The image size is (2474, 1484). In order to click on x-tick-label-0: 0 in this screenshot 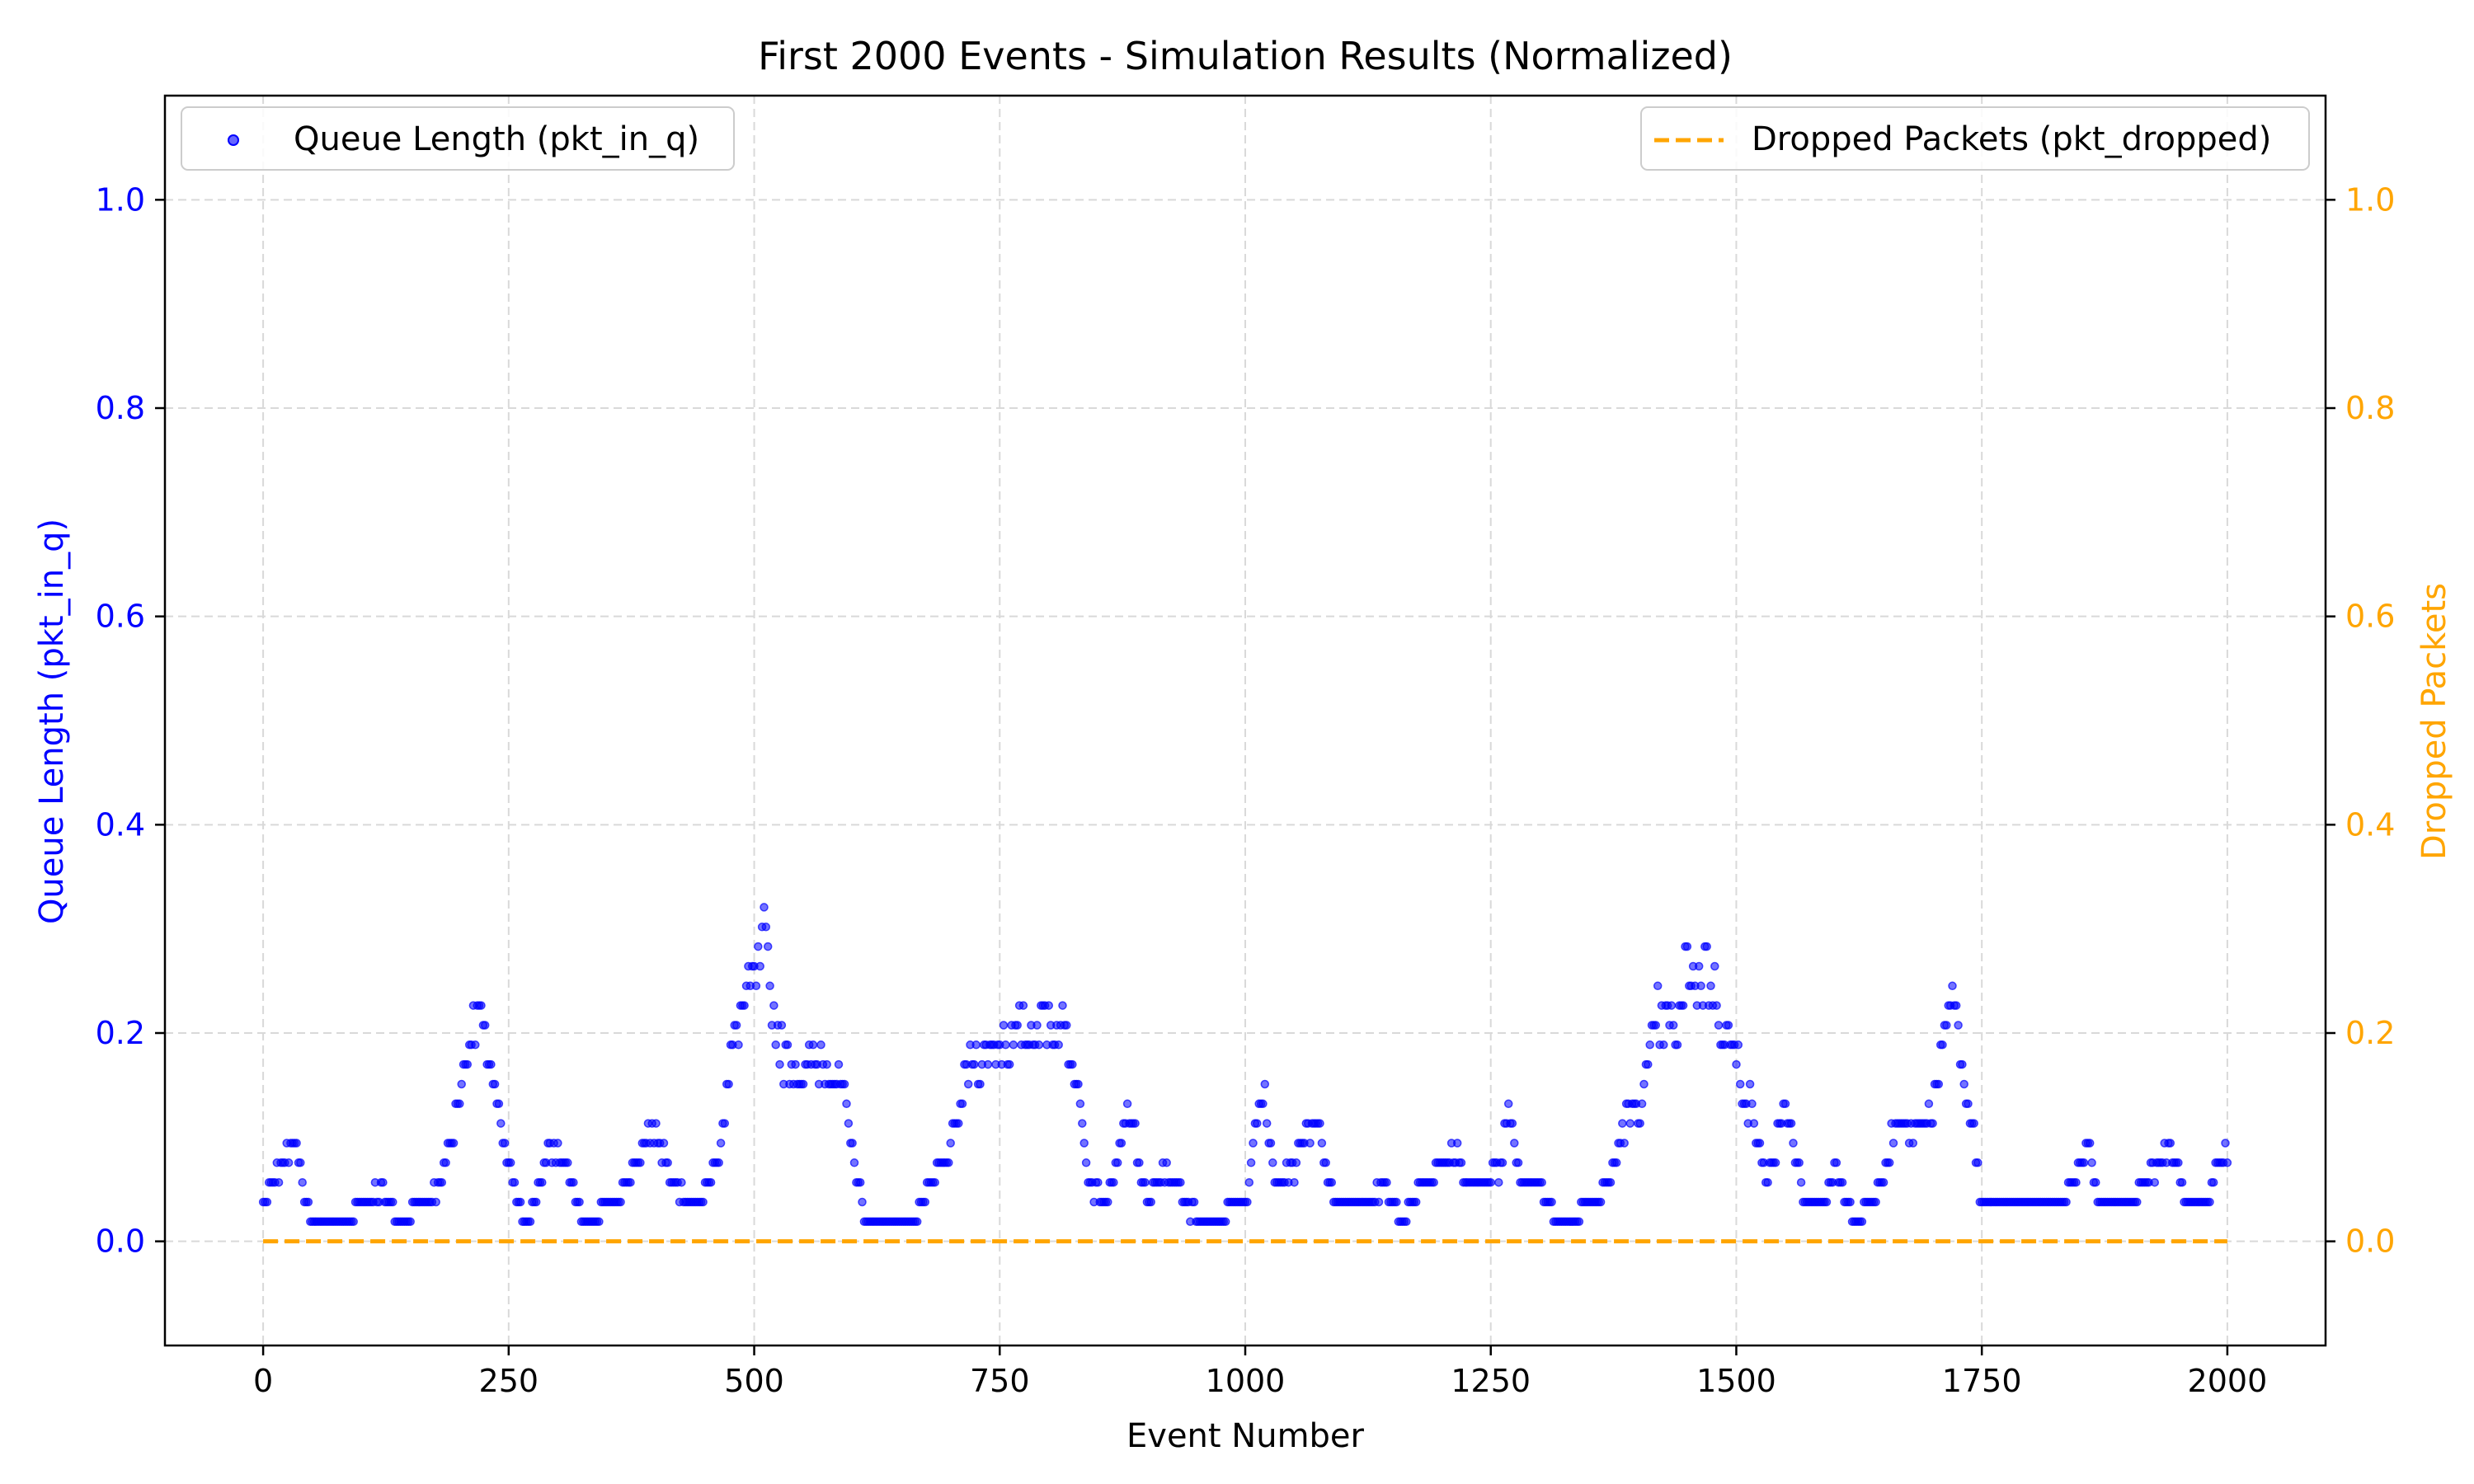, I will do `click(263, 1381)`.